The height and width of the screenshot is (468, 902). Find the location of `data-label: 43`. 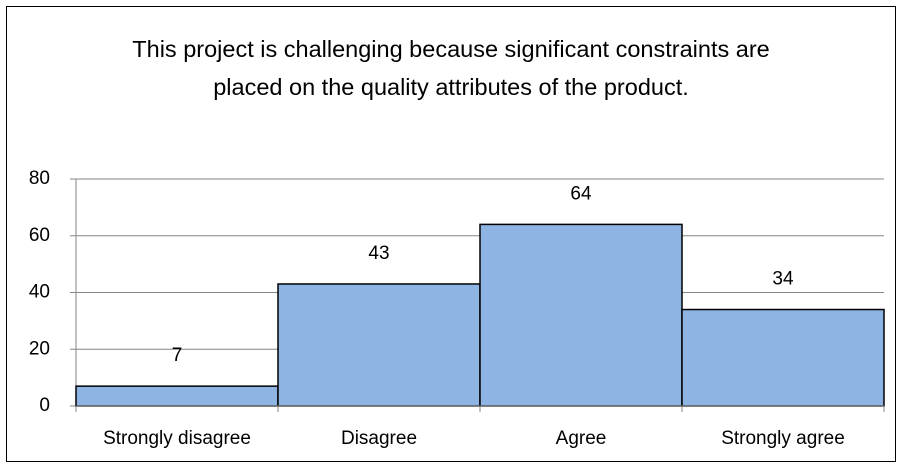

data-label: 43 is located at coordinates (378, 253).